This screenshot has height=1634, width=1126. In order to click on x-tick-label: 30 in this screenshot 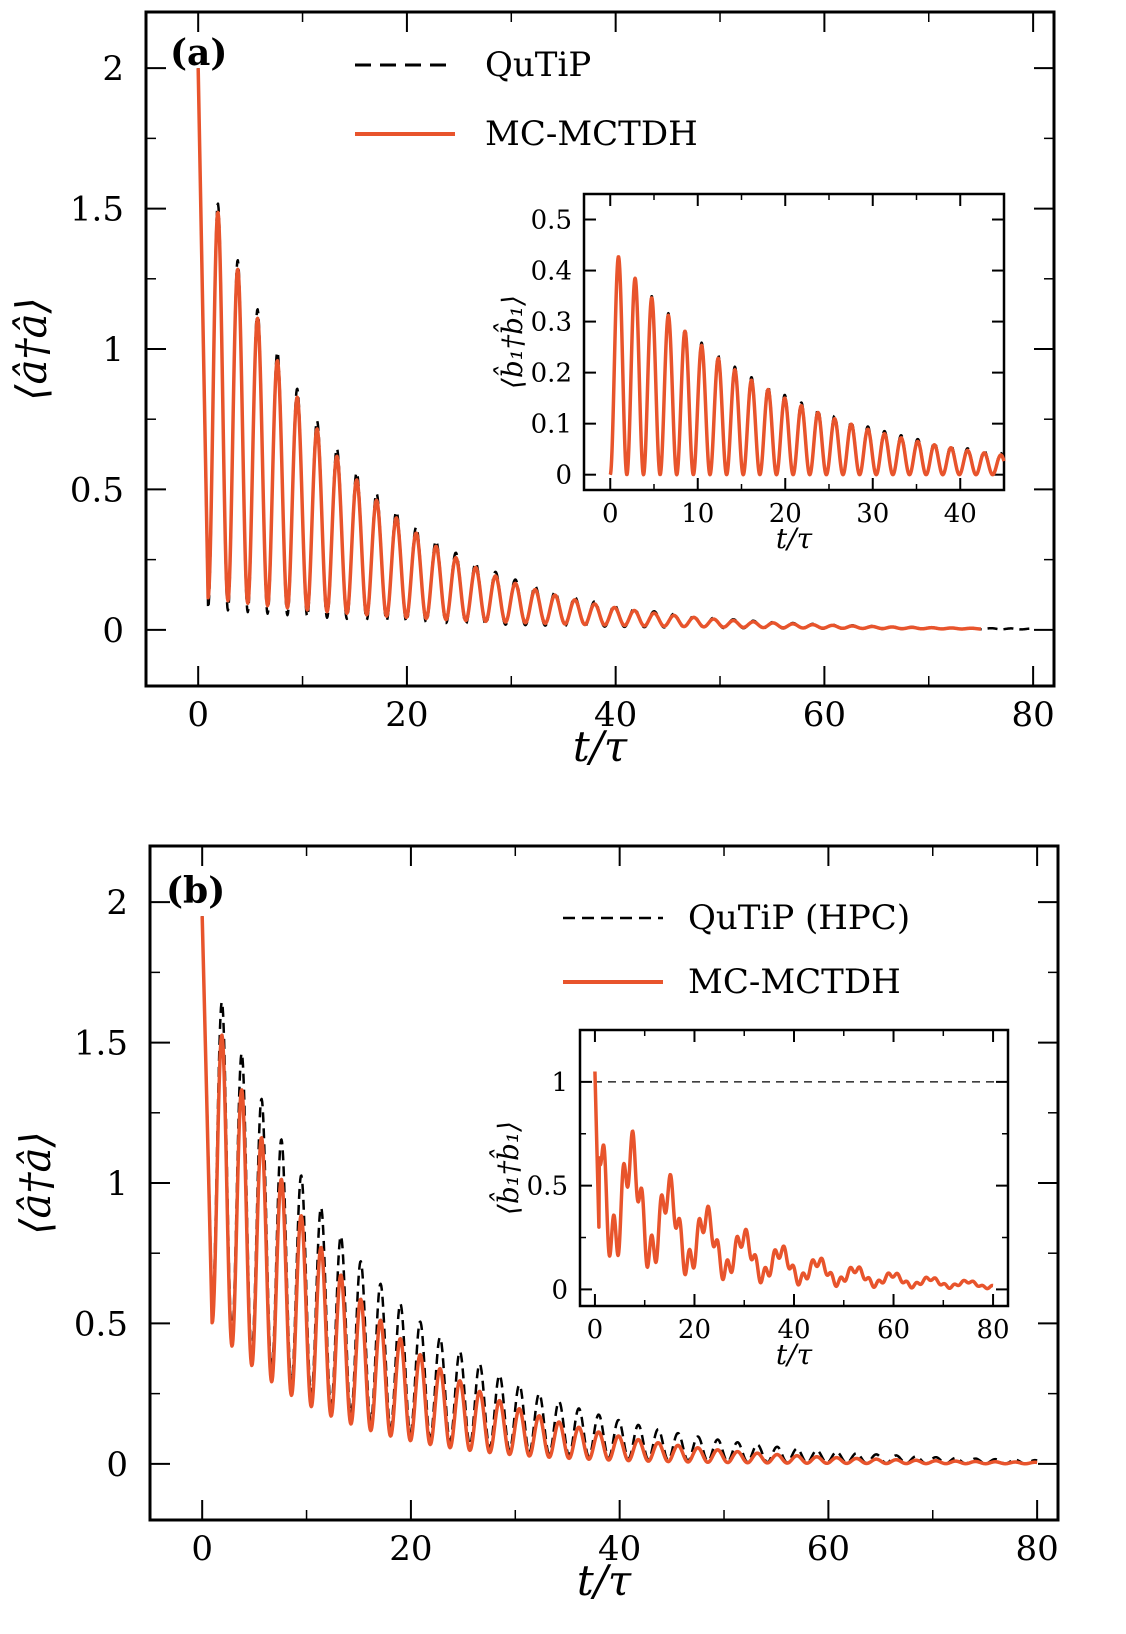, I will do `click(872, 514)`.